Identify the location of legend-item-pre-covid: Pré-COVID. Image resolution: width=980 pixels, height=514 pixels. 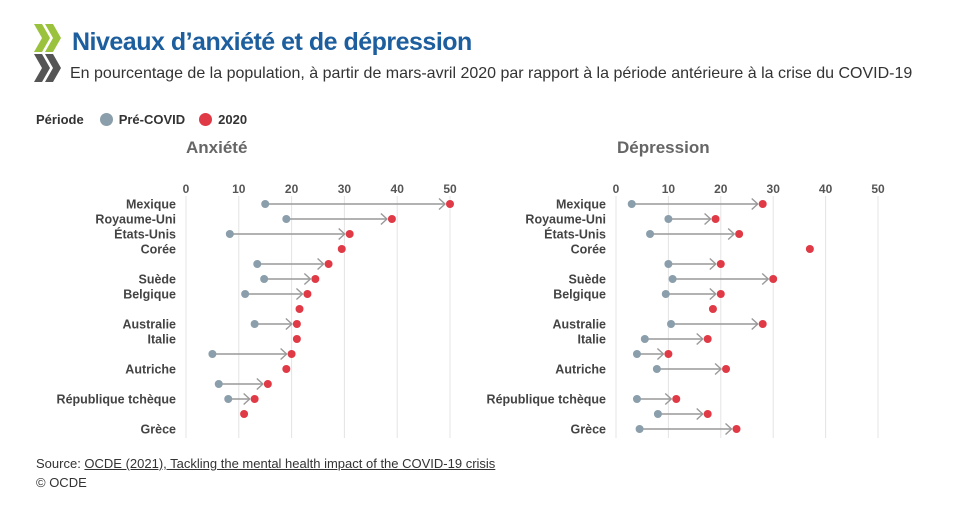
(142, 119).